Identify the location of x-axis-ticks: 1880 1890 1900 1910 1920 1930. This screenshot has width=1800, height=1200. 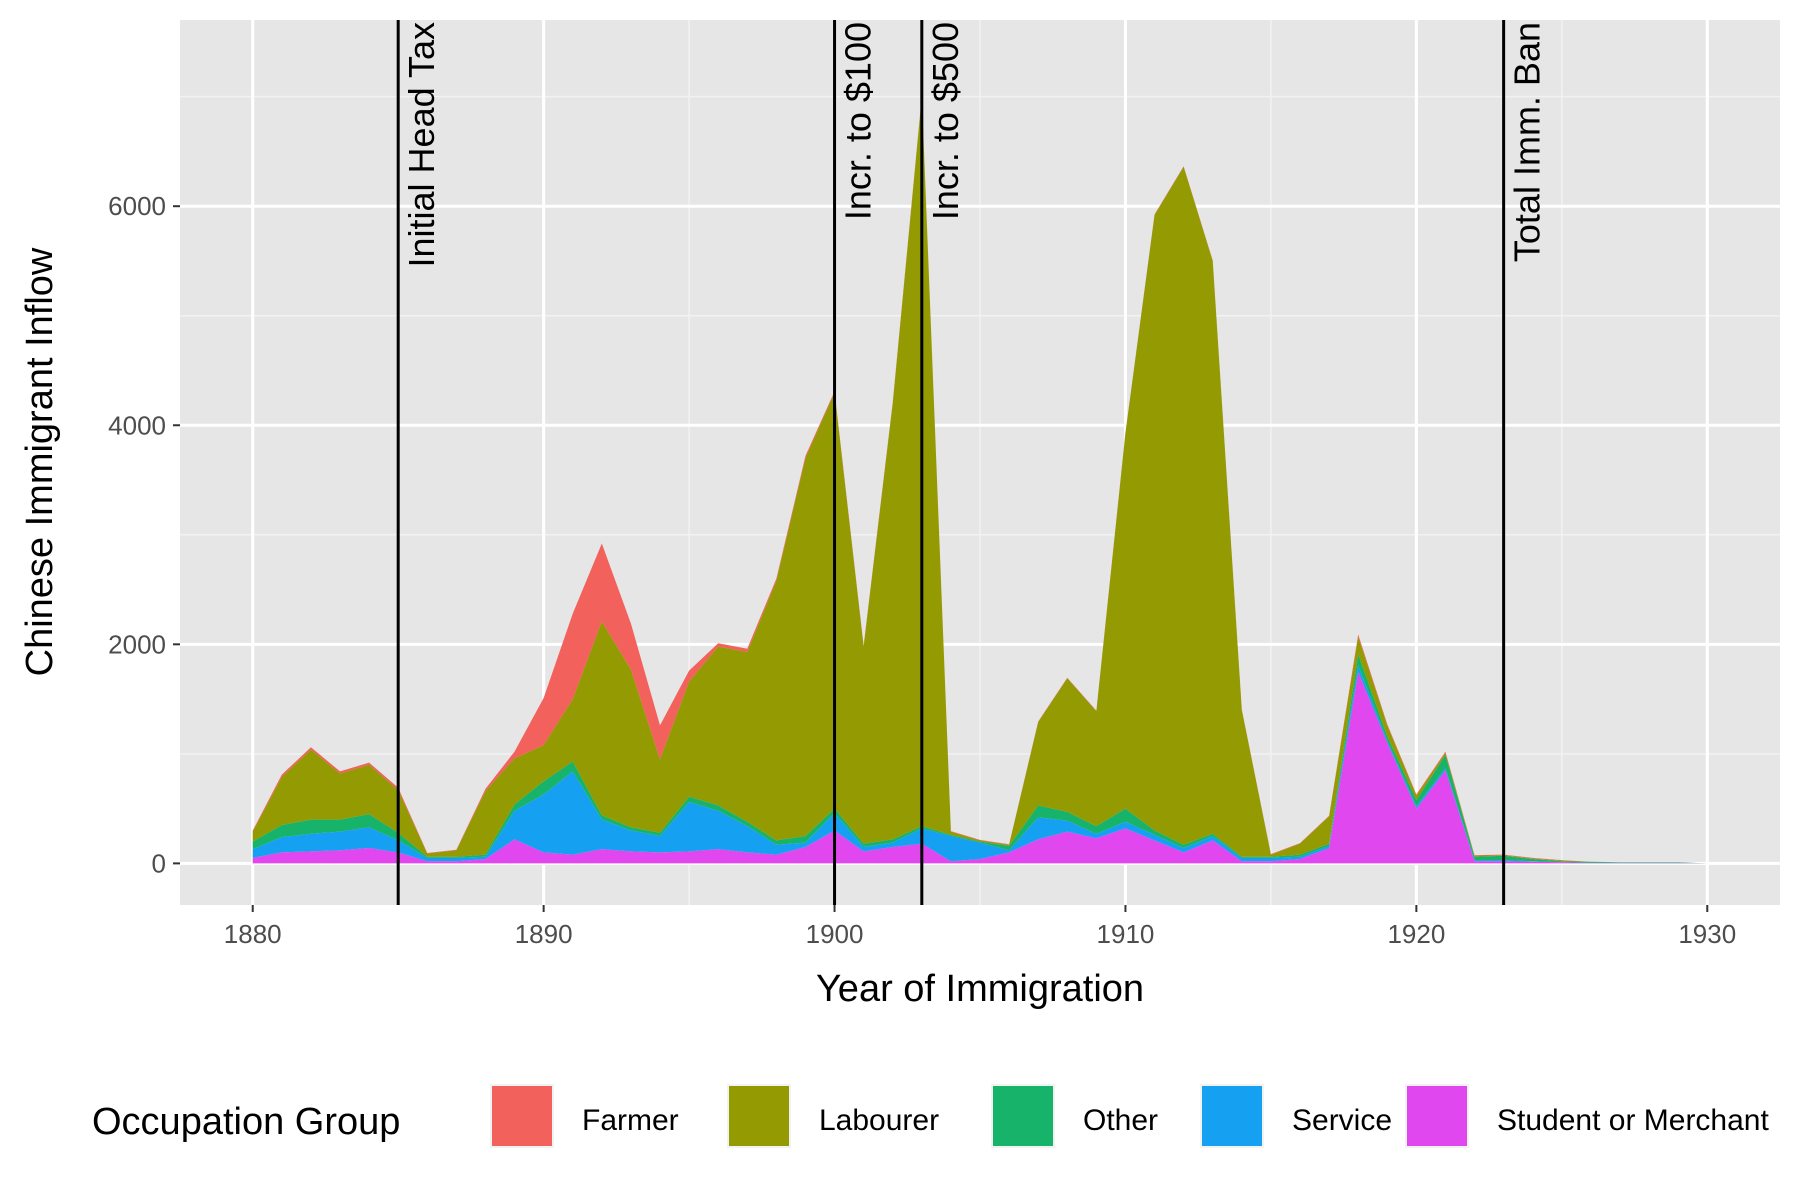
(980, 927).